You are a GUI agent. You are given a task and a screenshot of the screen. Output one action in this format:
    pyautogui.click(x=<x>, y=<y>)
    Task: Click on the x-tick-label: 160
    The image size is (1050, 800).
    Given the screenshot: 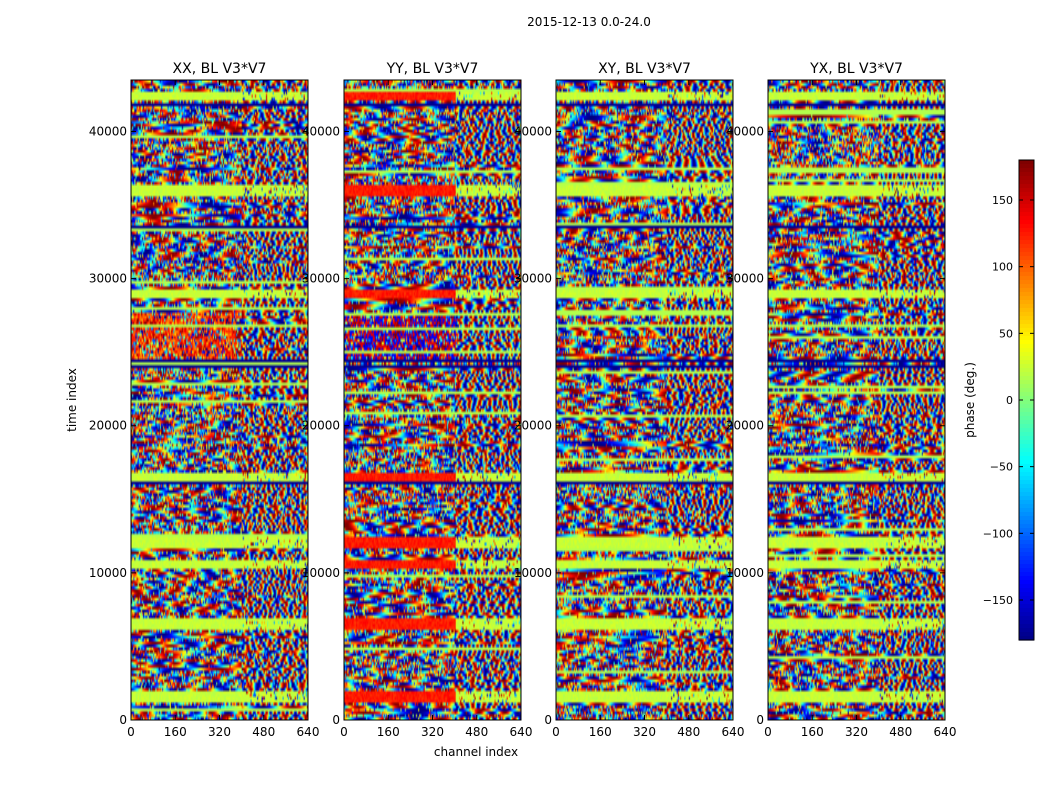 What is the action you would take?
    pyautogui.click(x=600, y=732)
    